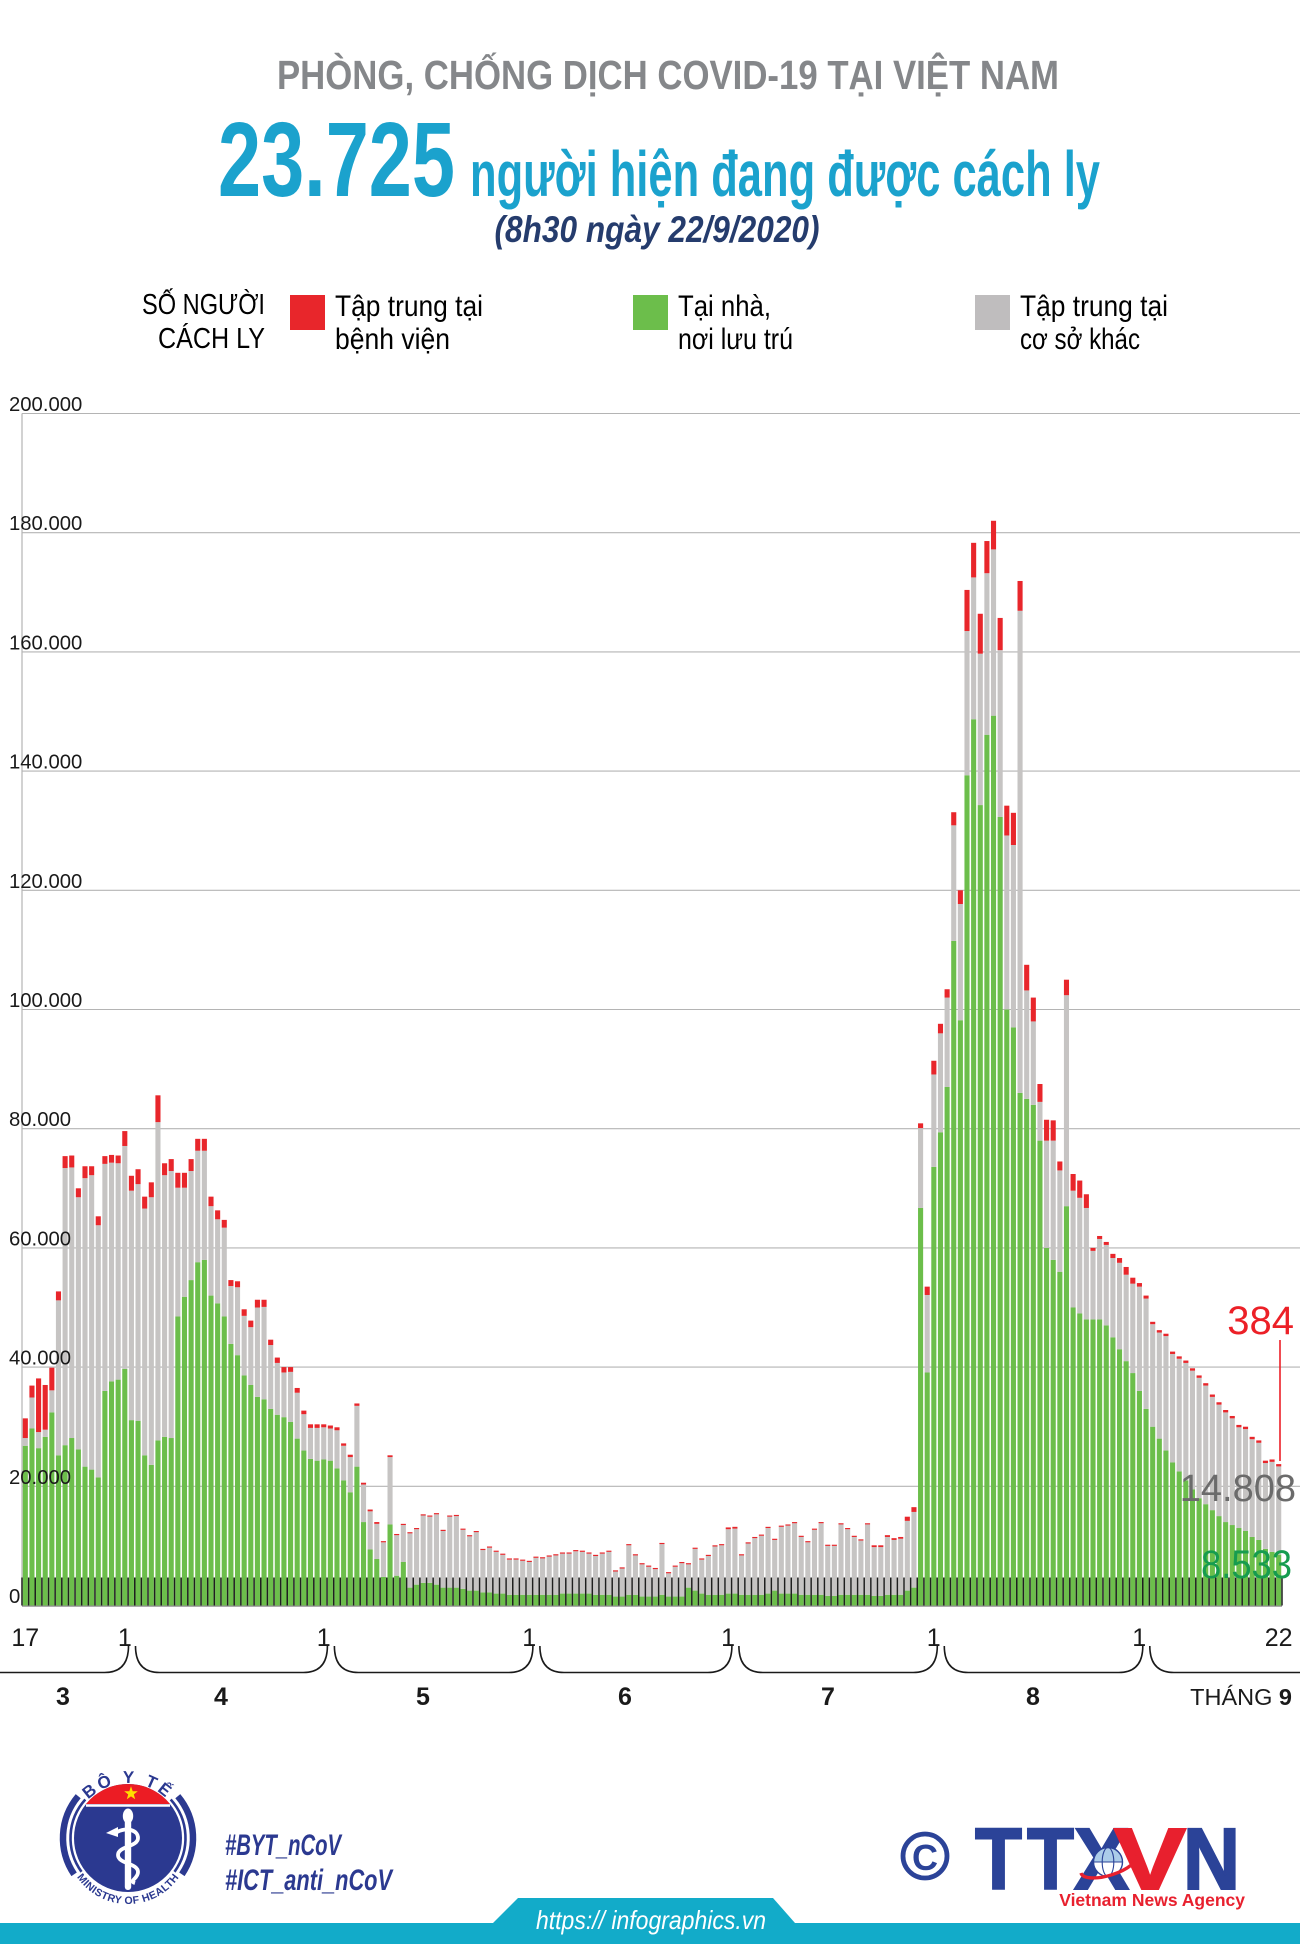 Image resolution: width=1300 pixels, height=1944 pixels. I want to click on svg-text: 23.725, so click(336, 160).